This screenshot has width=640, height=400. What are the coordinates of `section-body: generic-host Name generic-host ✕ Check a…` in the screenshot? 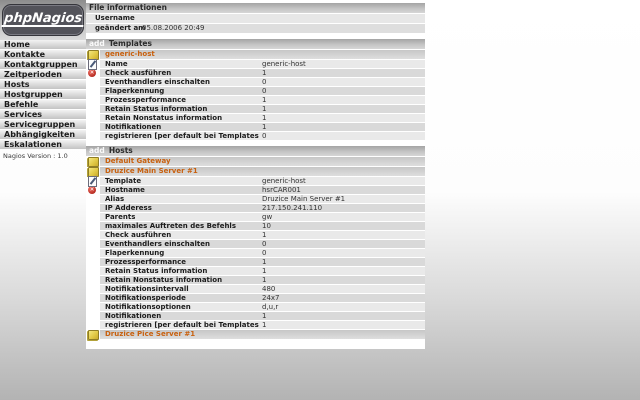 It's located at (255, 94).